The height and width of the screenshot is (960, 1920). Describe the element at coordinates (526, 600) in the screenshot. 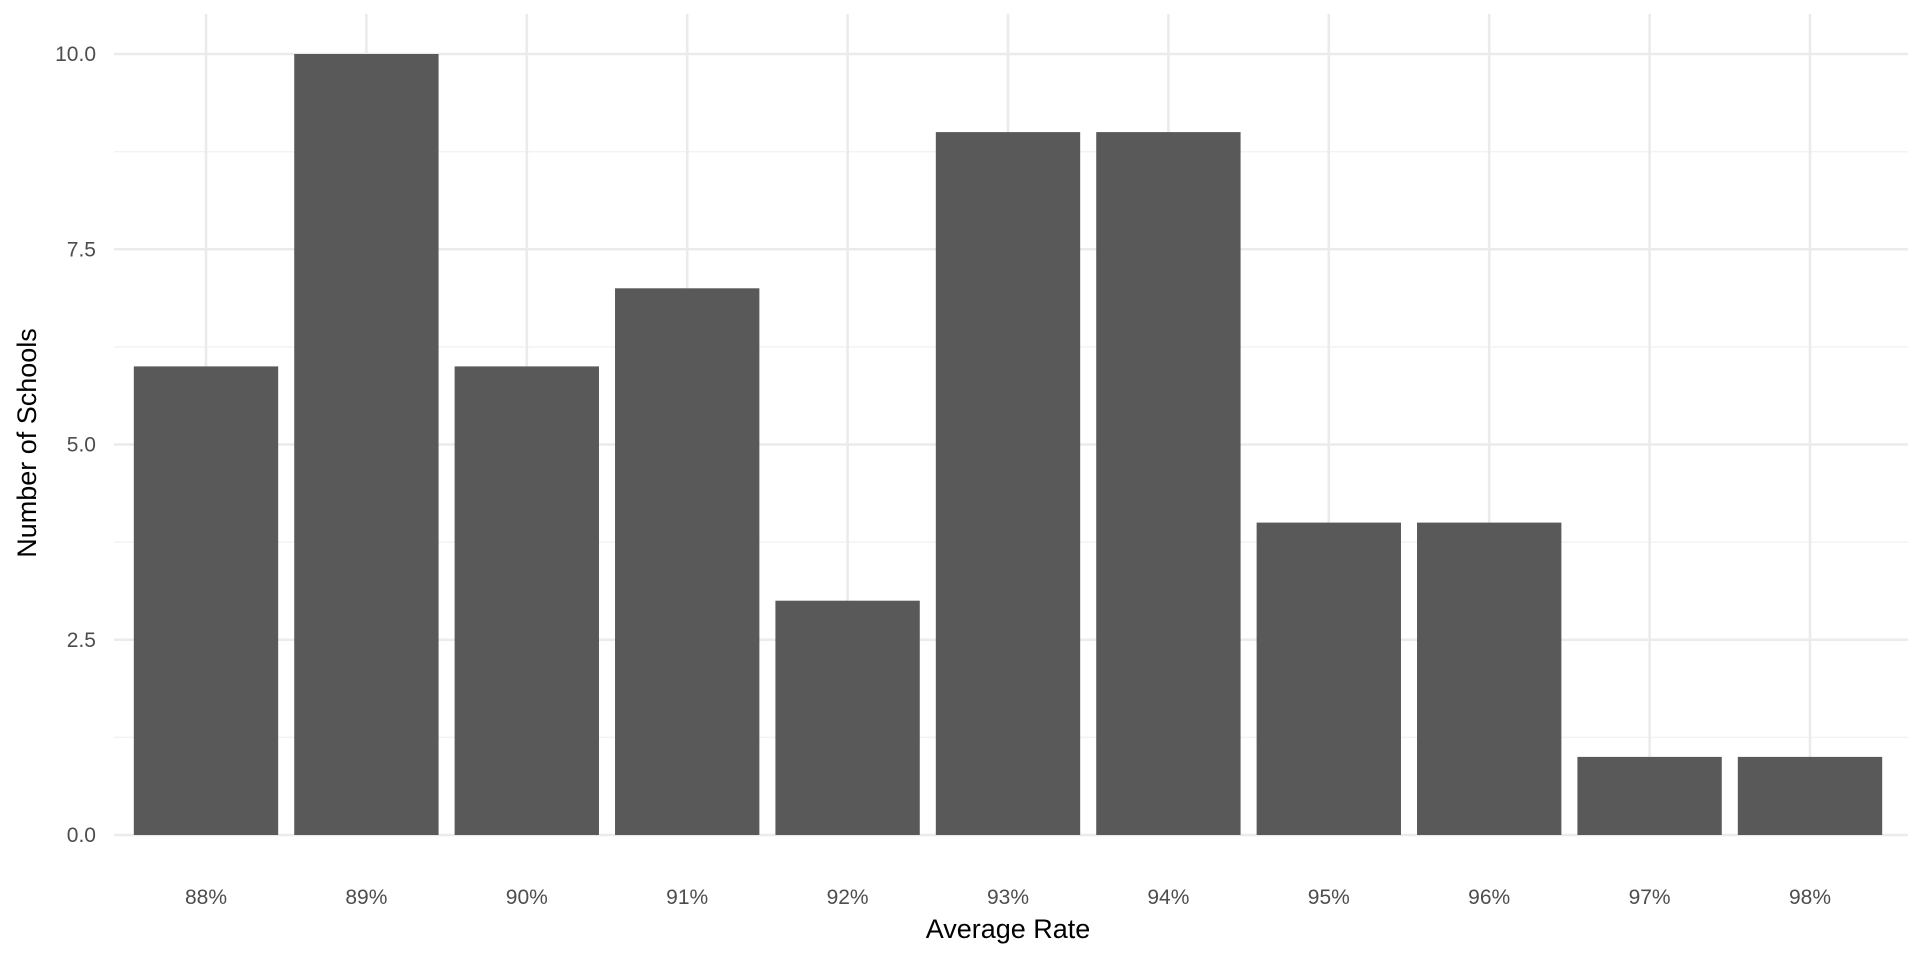

I see `bar-90pct` at that location.